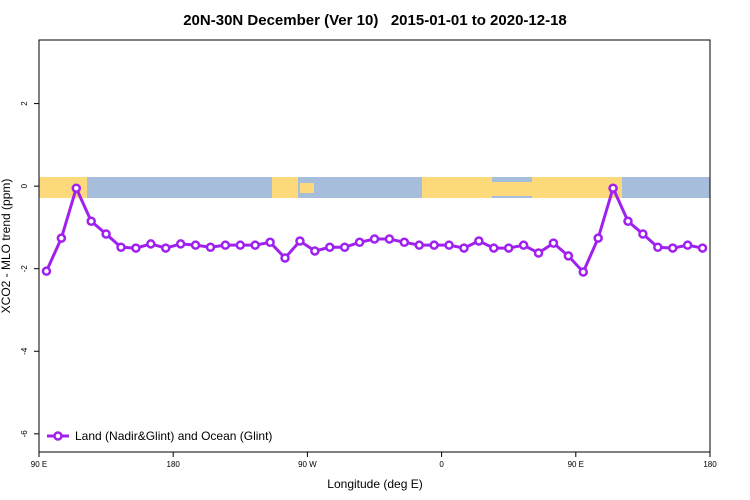 The width and height of the screenshot is (750, 500). Describe the element at coordinates (24, 185) in the screenshot. I see `y-tick-label: 0` at that location.